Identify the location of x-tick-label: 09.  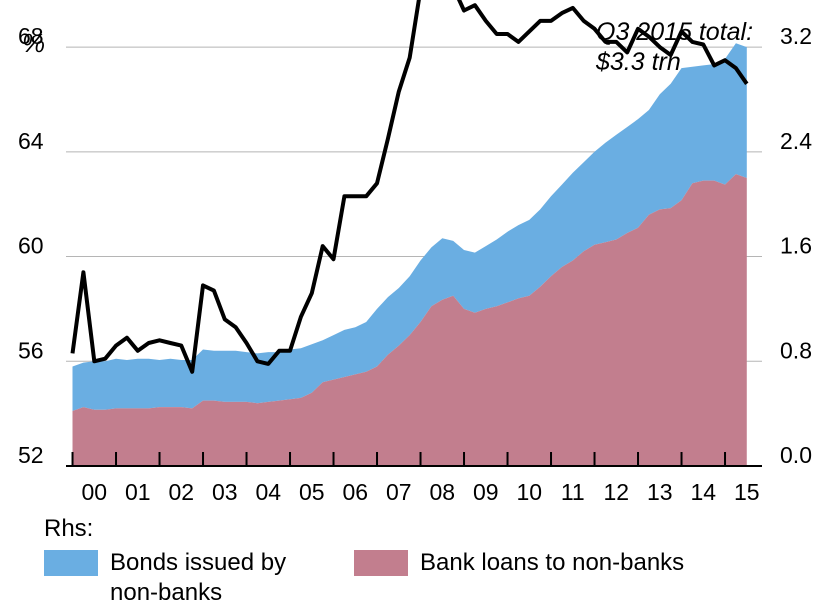
(486, 492).